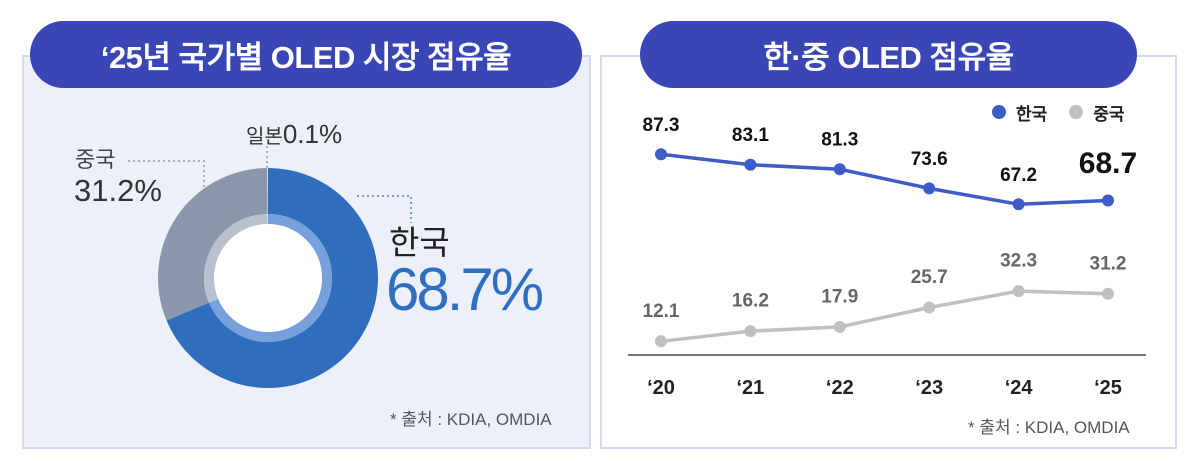 The image size is (1199, 472). Describe the element at coordinates (661, 388) in the screenshot. I see `x-axis-label: ‘20` at that location.